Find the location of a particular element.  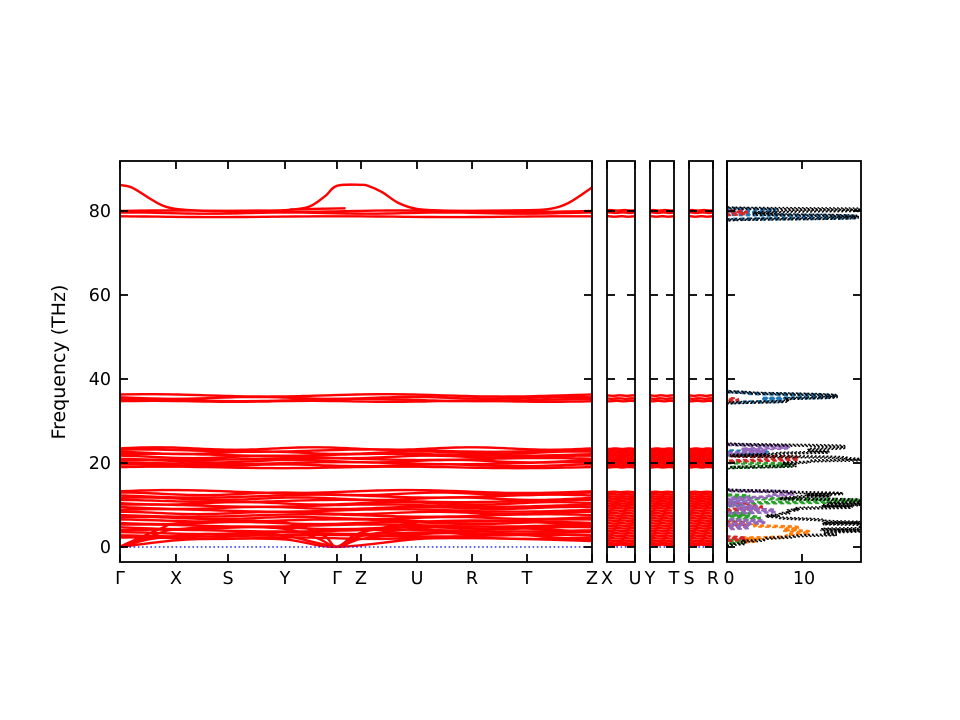

frequency-tick-label: 20 is located at coordinates (100, 464).